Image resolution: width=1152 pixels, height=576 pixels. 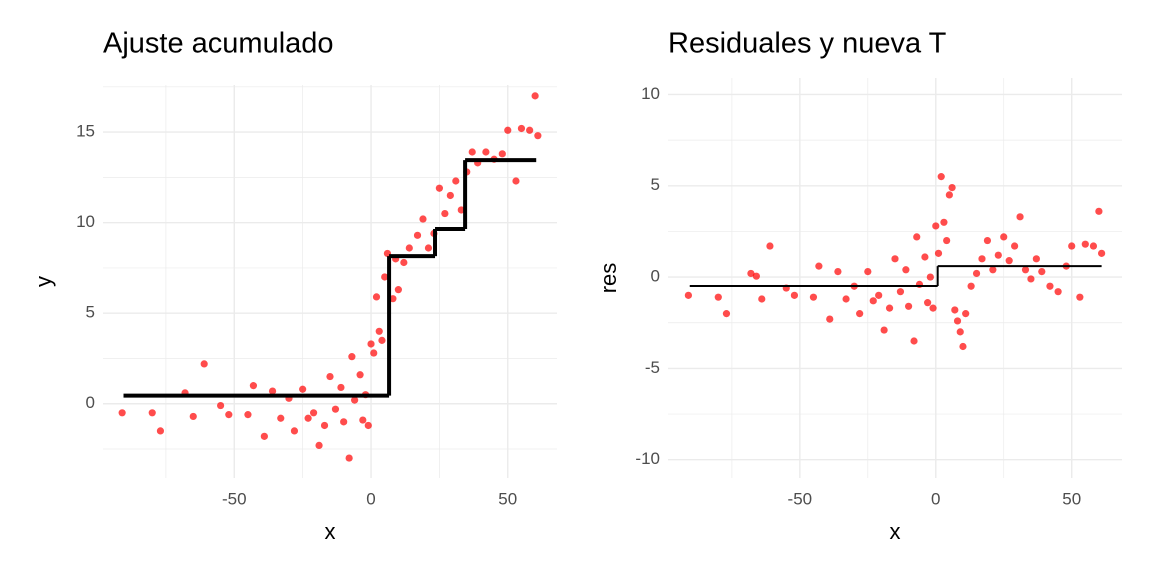 I want to click on x-tick-label: 50, so click(x=1071, y=498).